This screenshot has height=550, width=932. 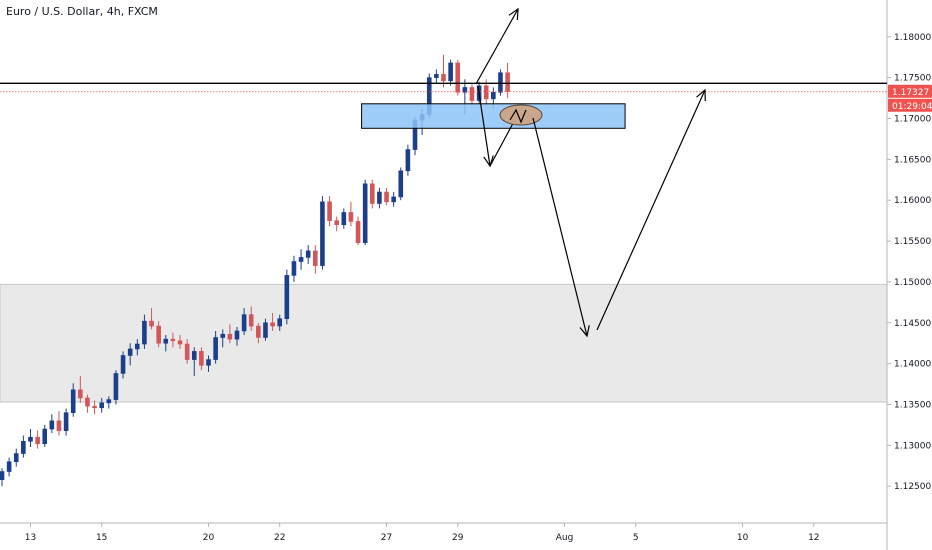 What do you see at coordinates (484, 126) in the screenshot?
I see `down-arrow-line` at bounding box center [484, 126].